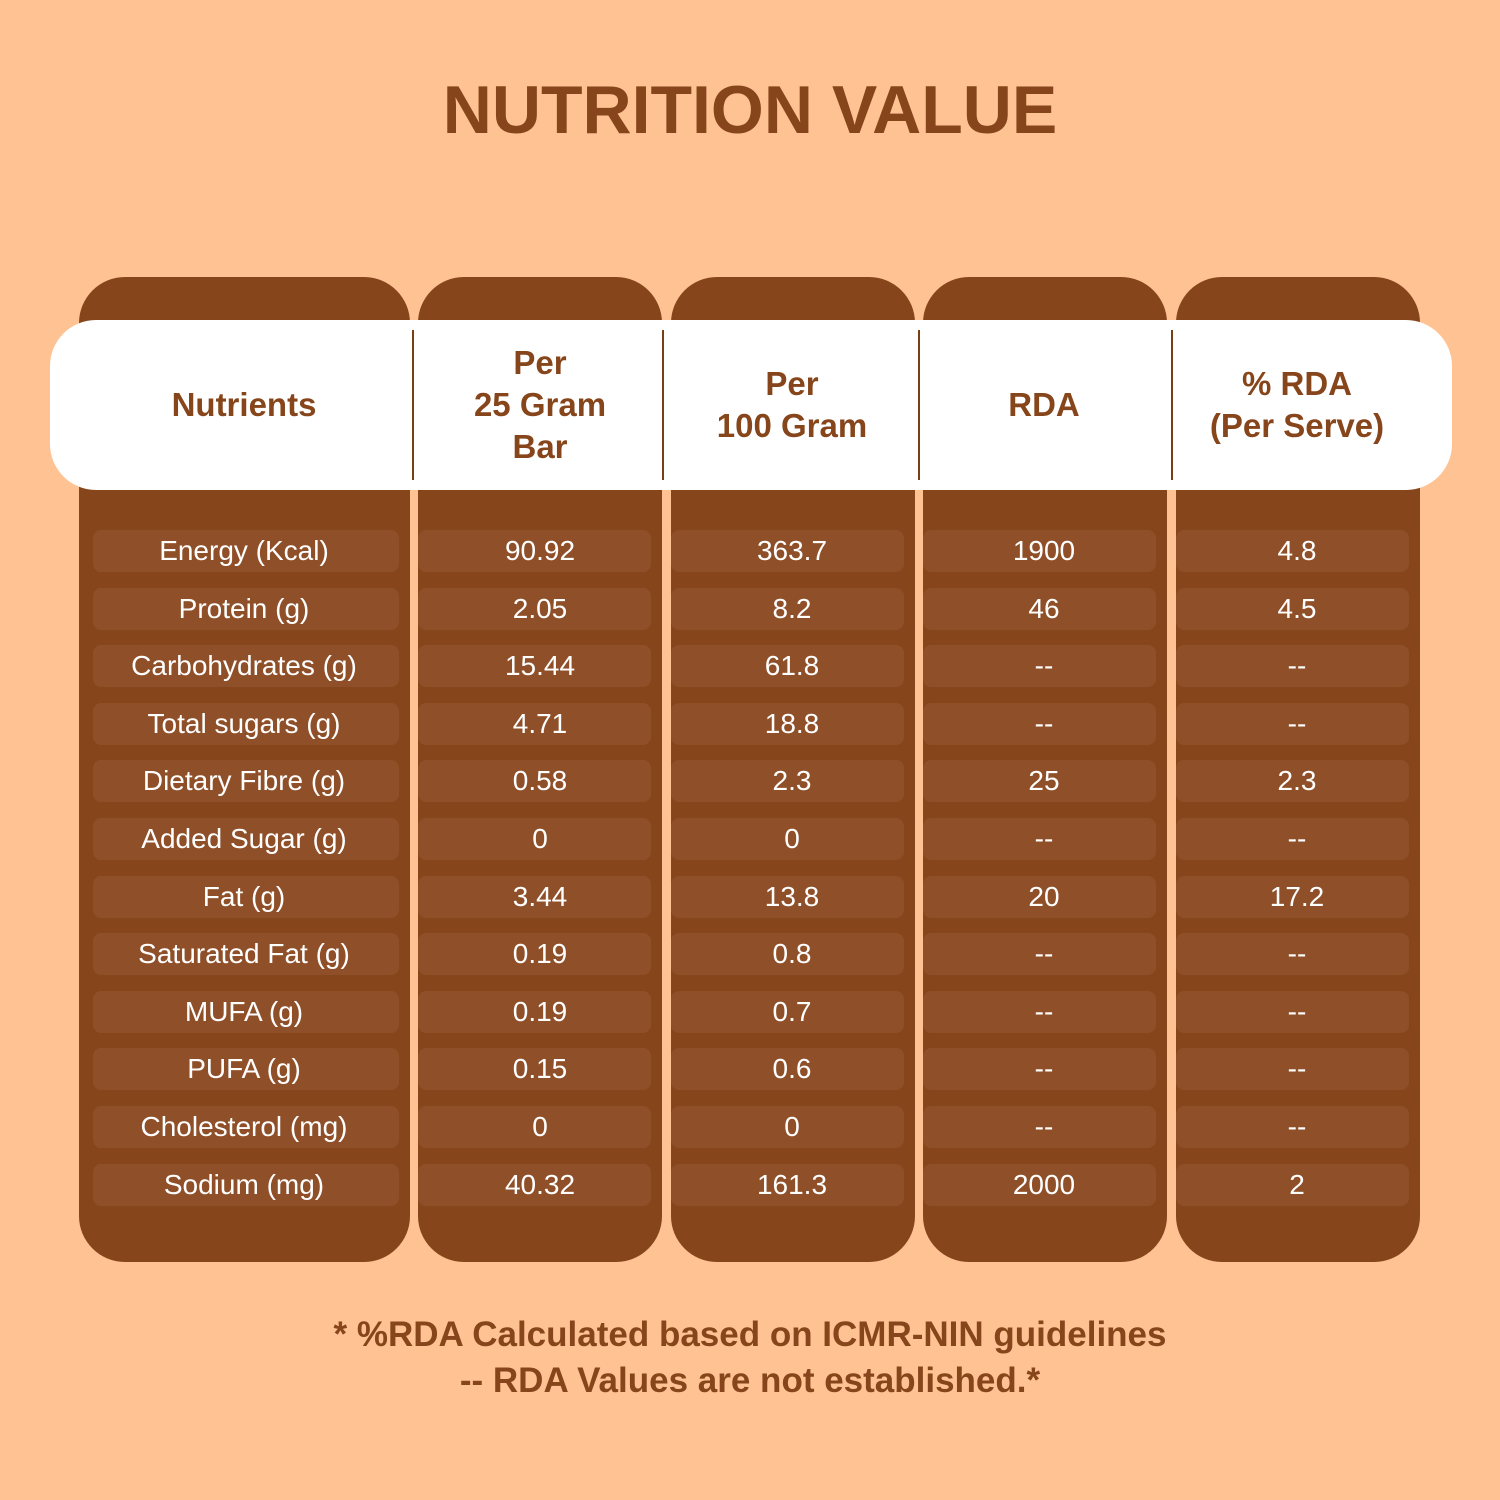 Image resolution: width=1500 pixels, height=1500 pixels. I want to click on table-cell-per-100g: 2.3, so click(792, 781).